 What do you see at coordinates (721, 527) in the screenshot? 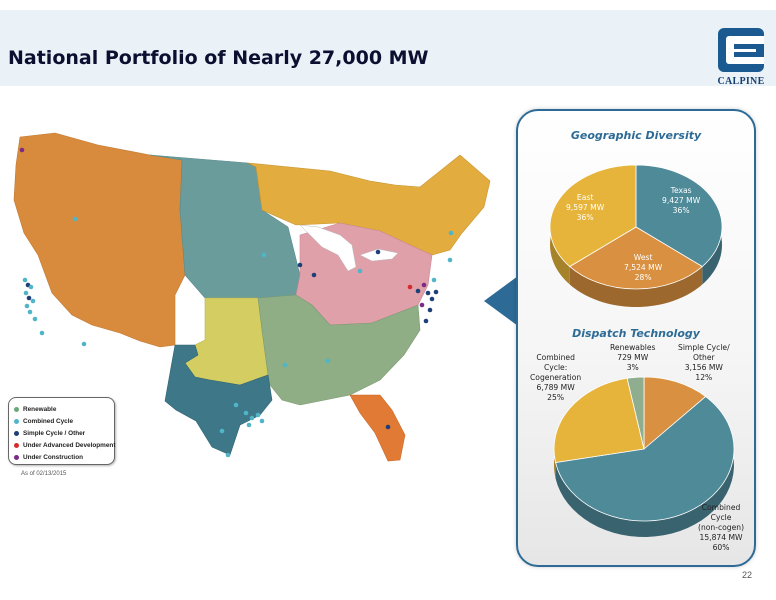
I see `label-combined-cycle: Combined Cycle (non-cogen) 15,874 MW 60%` at bounding box center [721, 527].